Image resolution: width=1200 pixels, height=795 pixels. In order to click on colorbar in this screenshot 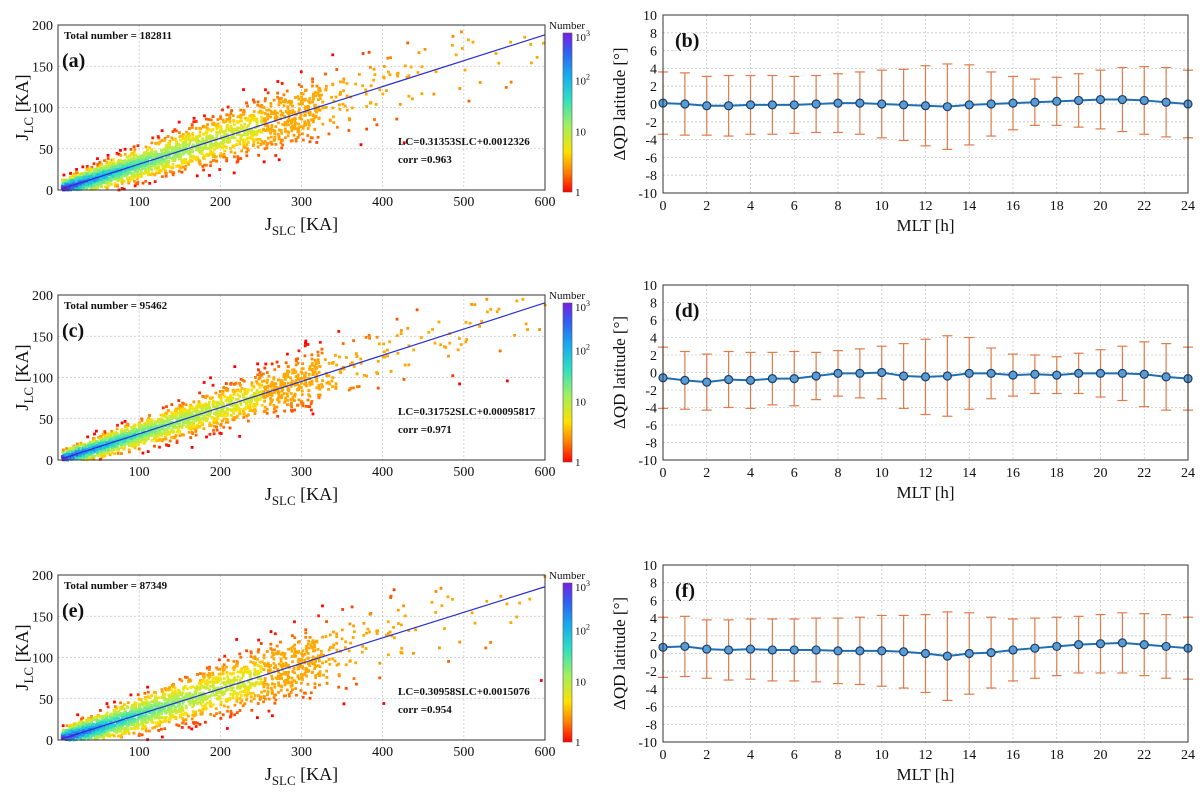, I will do `click(567, 112)`.